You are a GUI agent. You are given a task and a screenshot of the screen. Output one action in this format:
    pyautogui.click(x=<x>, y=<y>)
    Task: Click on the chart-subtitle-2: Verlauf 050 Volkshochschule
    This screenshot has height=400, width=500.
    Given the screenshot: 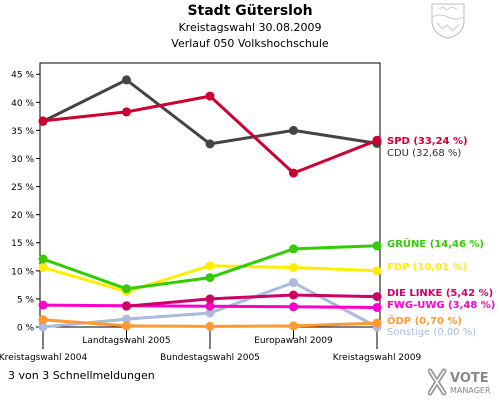 What is the action you would take?
    pyautogui.click(x=250, y=43)
    